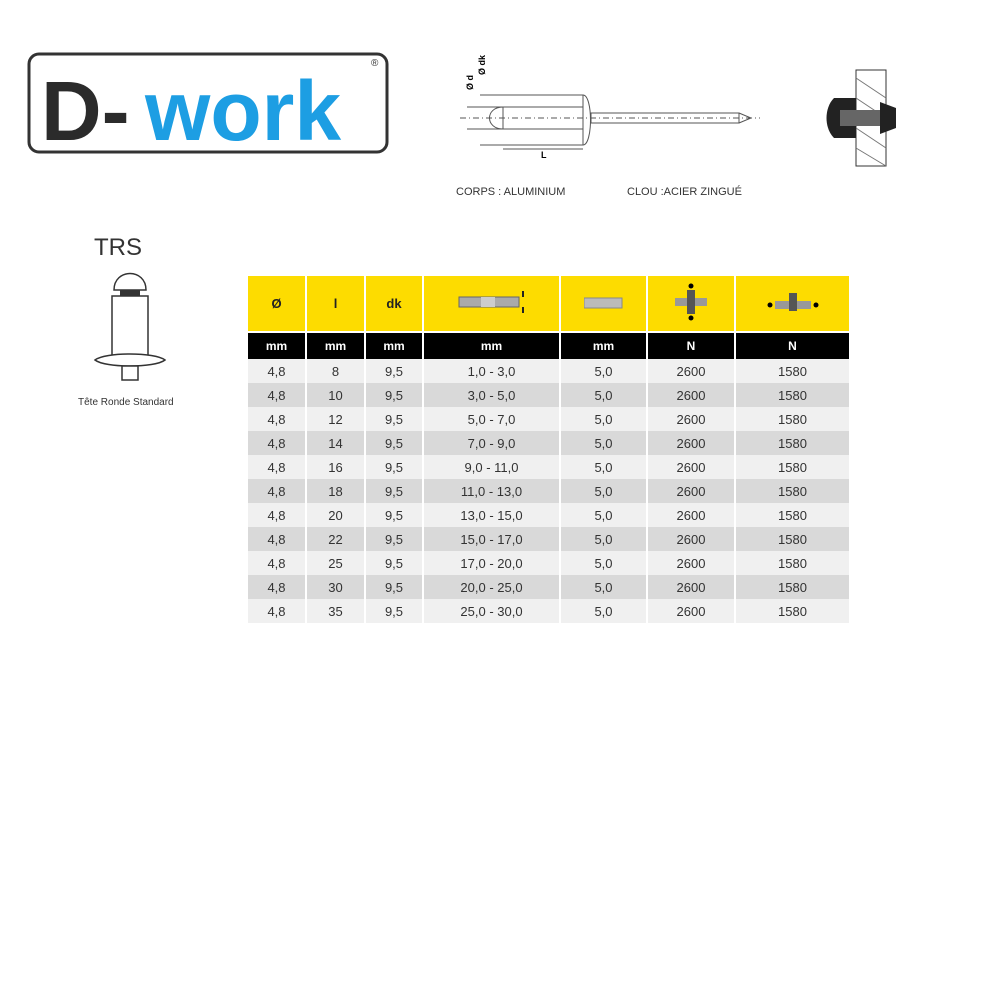  What do you see at coordinates (492, 587) in the screenshot?
I see `table-cell: 20,0 - 25,0` at bounding box center [492, 587].